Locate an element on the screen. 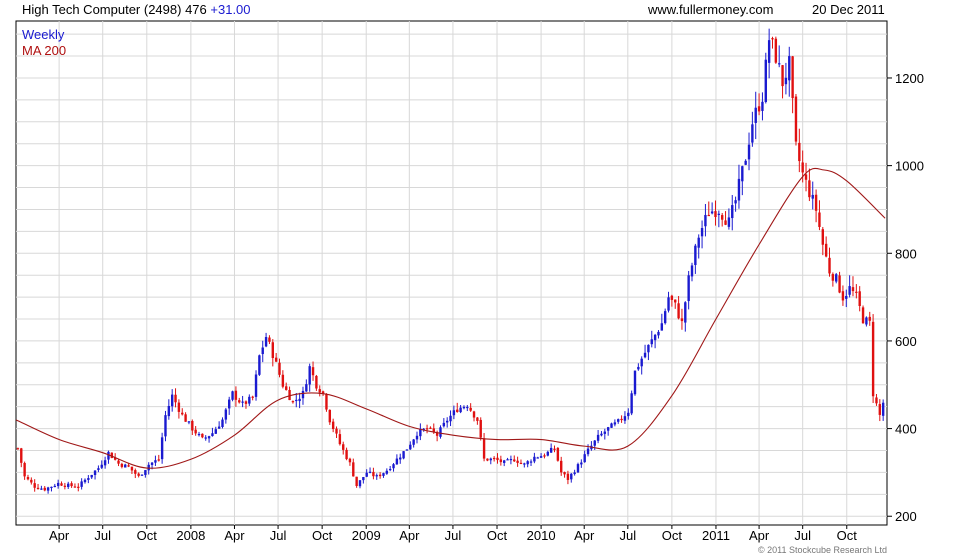  source-link: www.fullermoney.com is located at coordinates (711, 9).